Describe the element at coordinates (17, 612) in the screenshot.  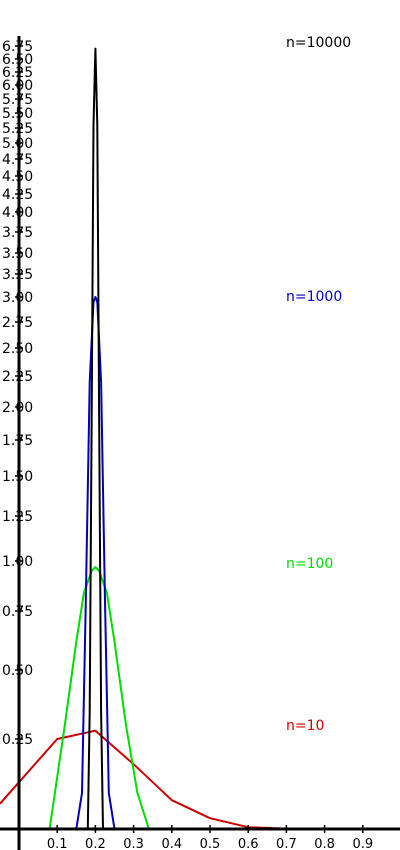
I see `y-tick-label: 0.75` at that location.